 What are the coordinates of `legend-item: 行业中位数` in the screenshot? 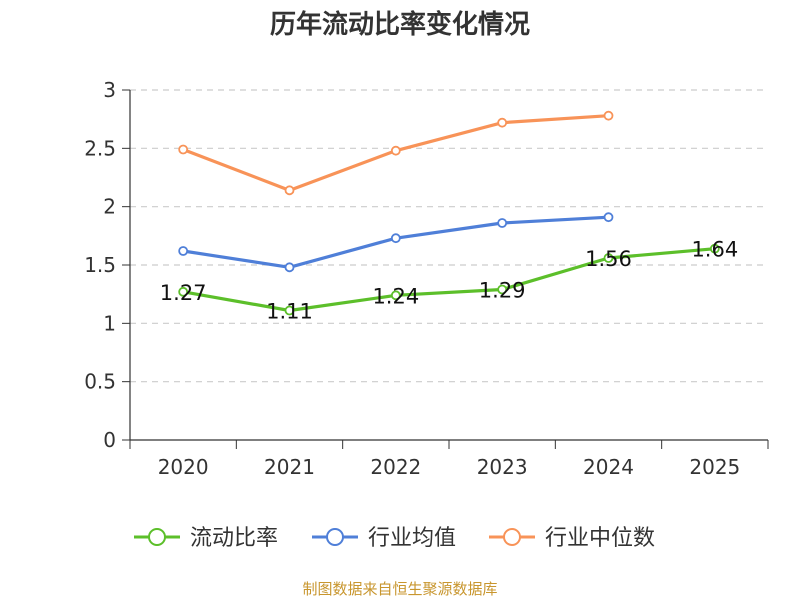 It's located at (572, 538).